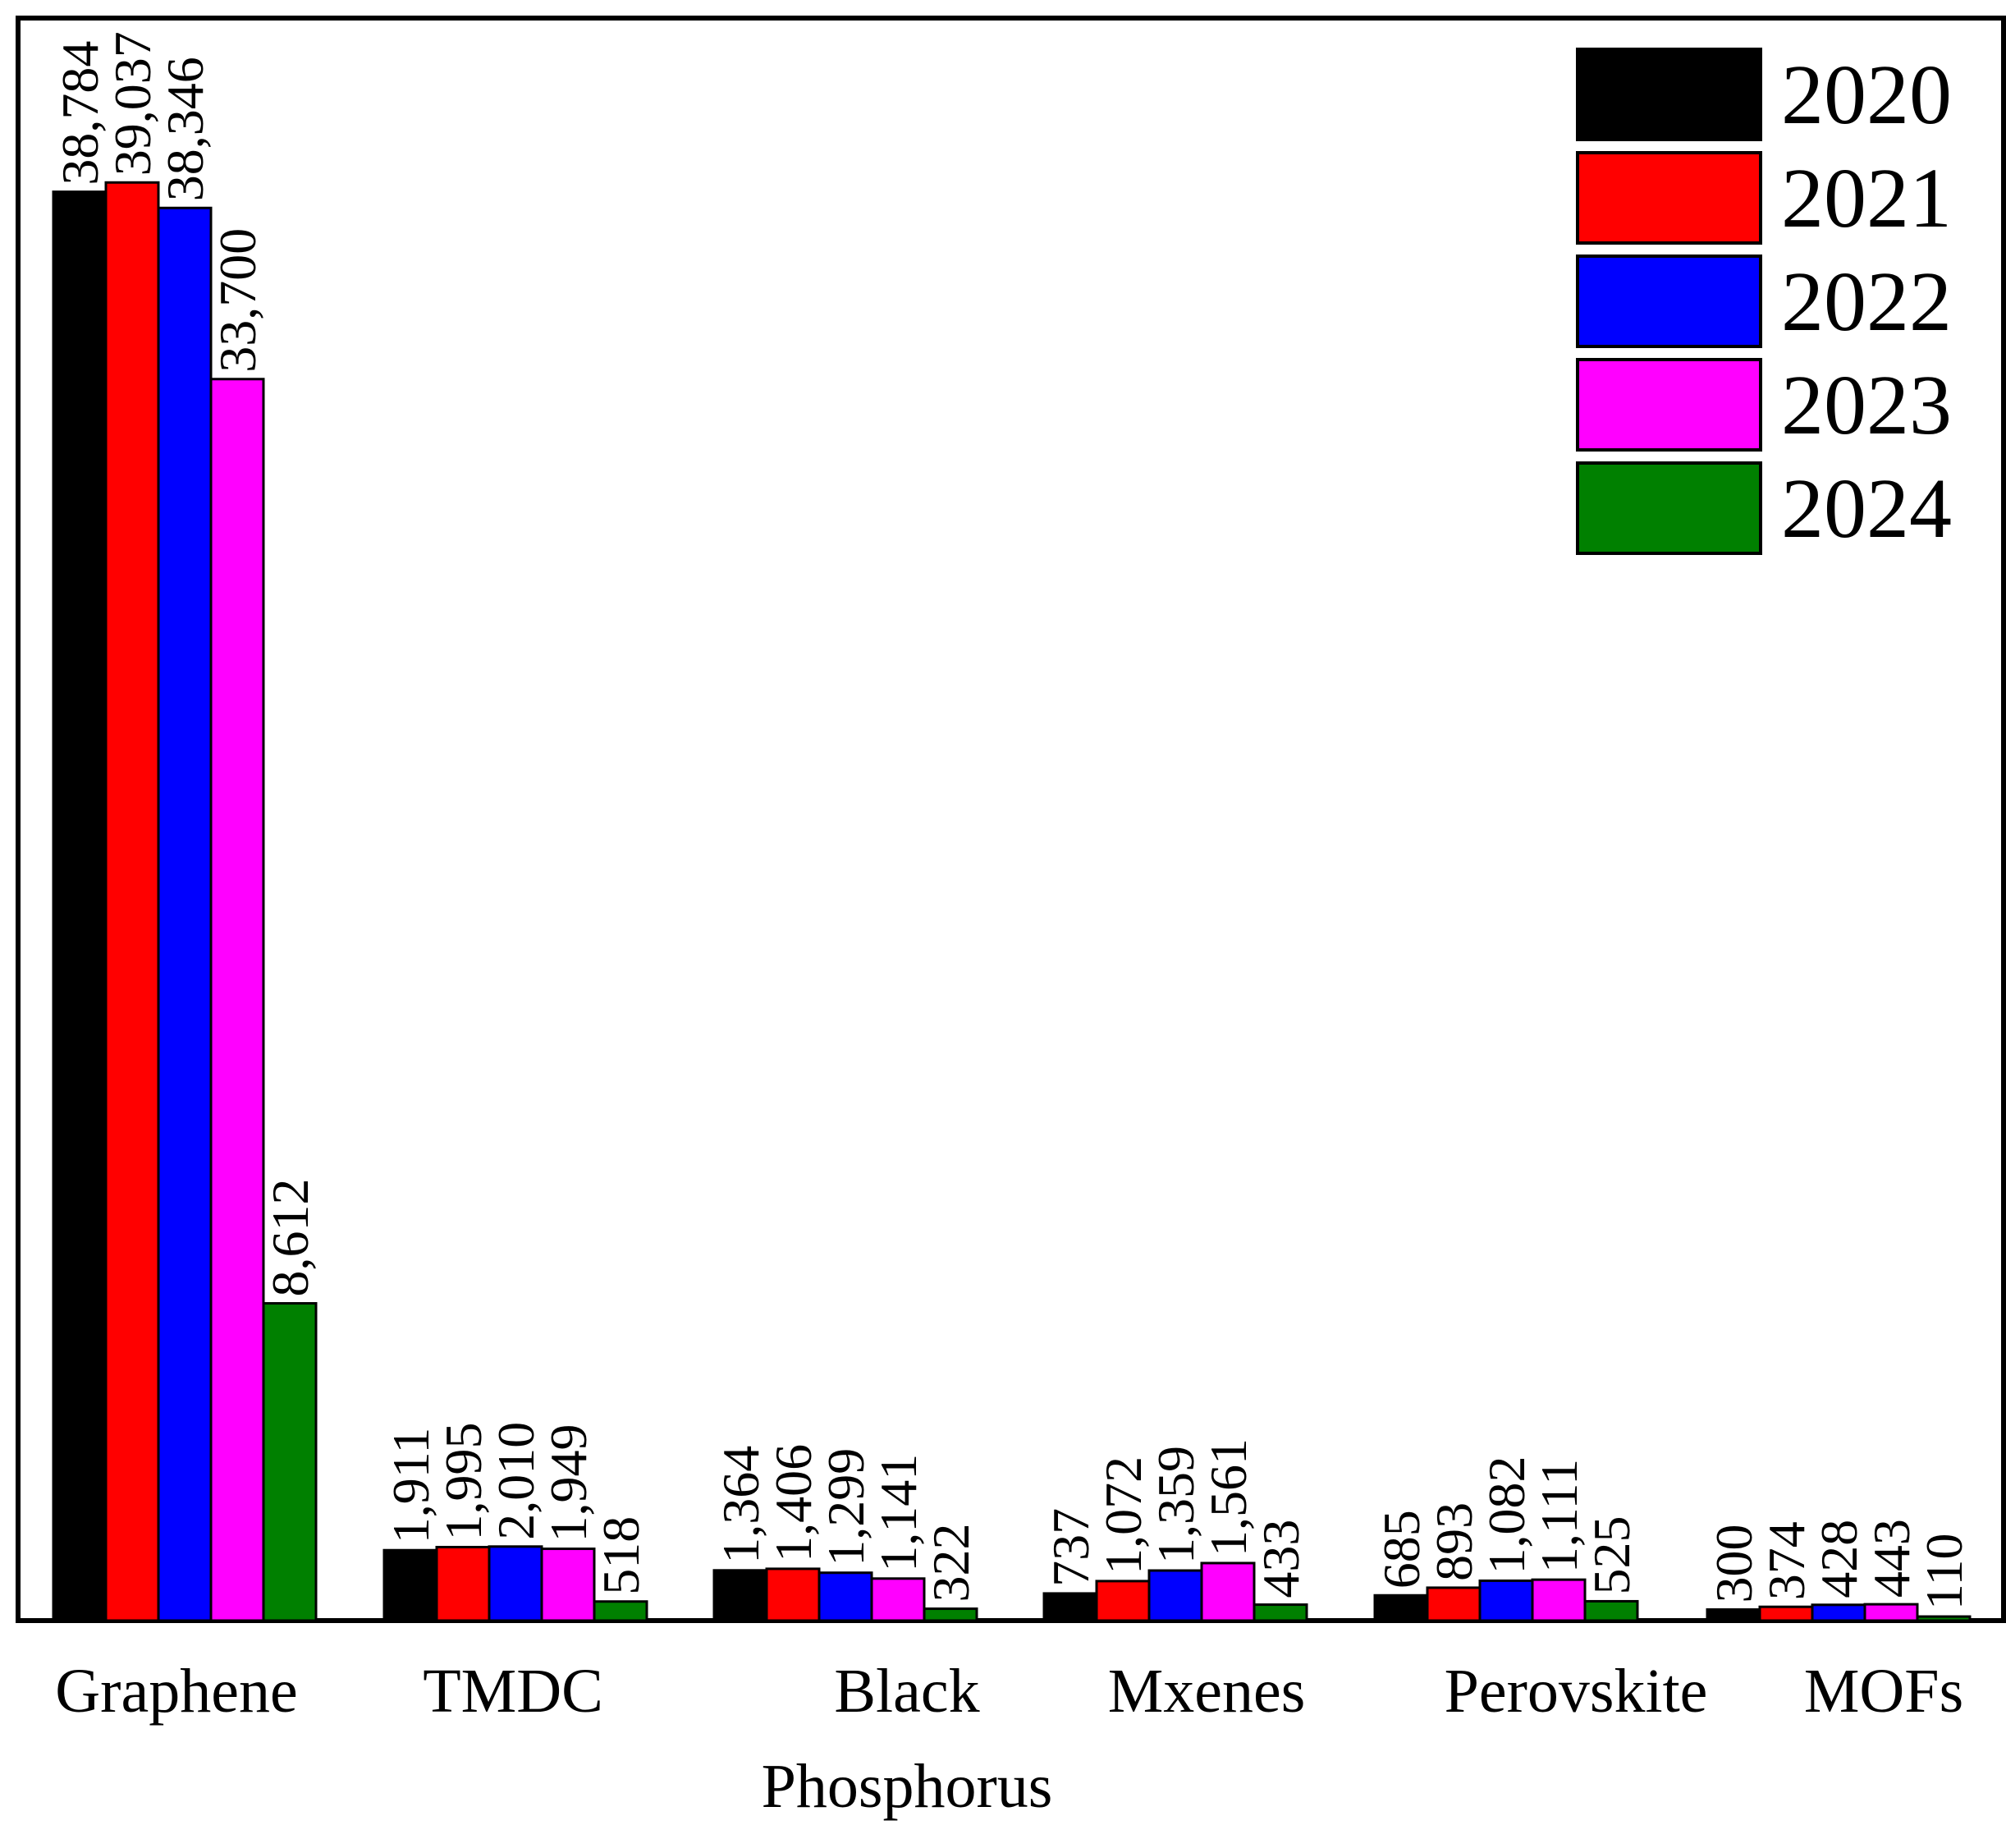  I want to click on value-label-mxenes-2020: 737, so click(1071, 1547).